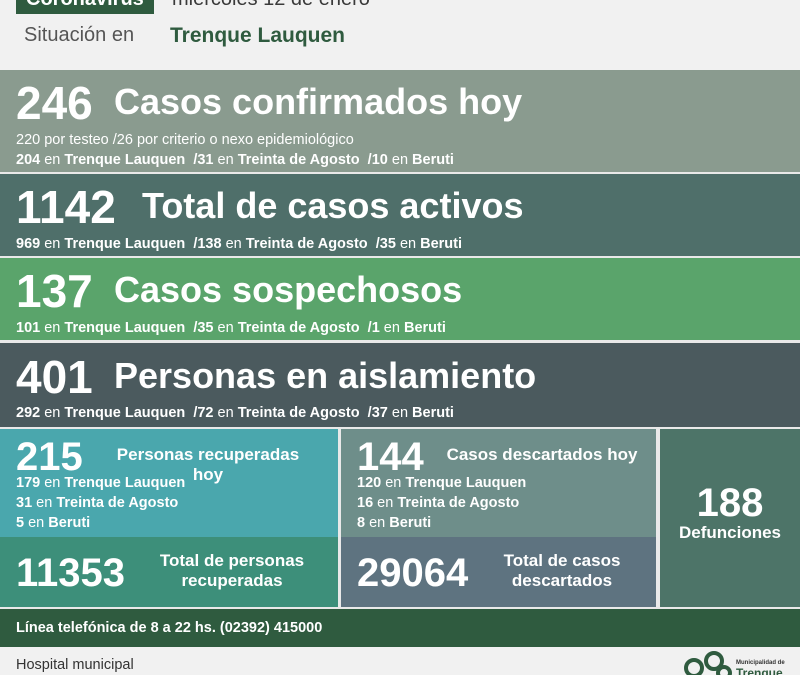 The image size is (800, 675). Describe the element at coordinates (433, 413) in the screenshot. I see `isolation-be-place: Beruti` at that location.